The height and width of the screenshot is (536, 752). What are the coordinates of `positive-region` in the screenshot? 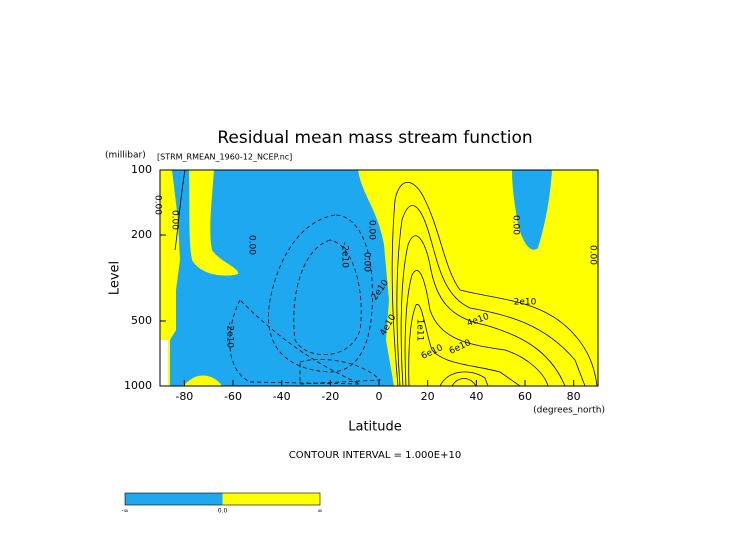 It's located at (214, 223).